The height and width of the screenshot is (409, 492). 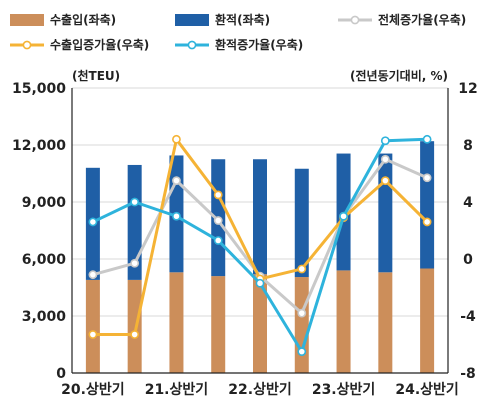 I want to click on right-tick-label: 8, so click(x=468, y=146).